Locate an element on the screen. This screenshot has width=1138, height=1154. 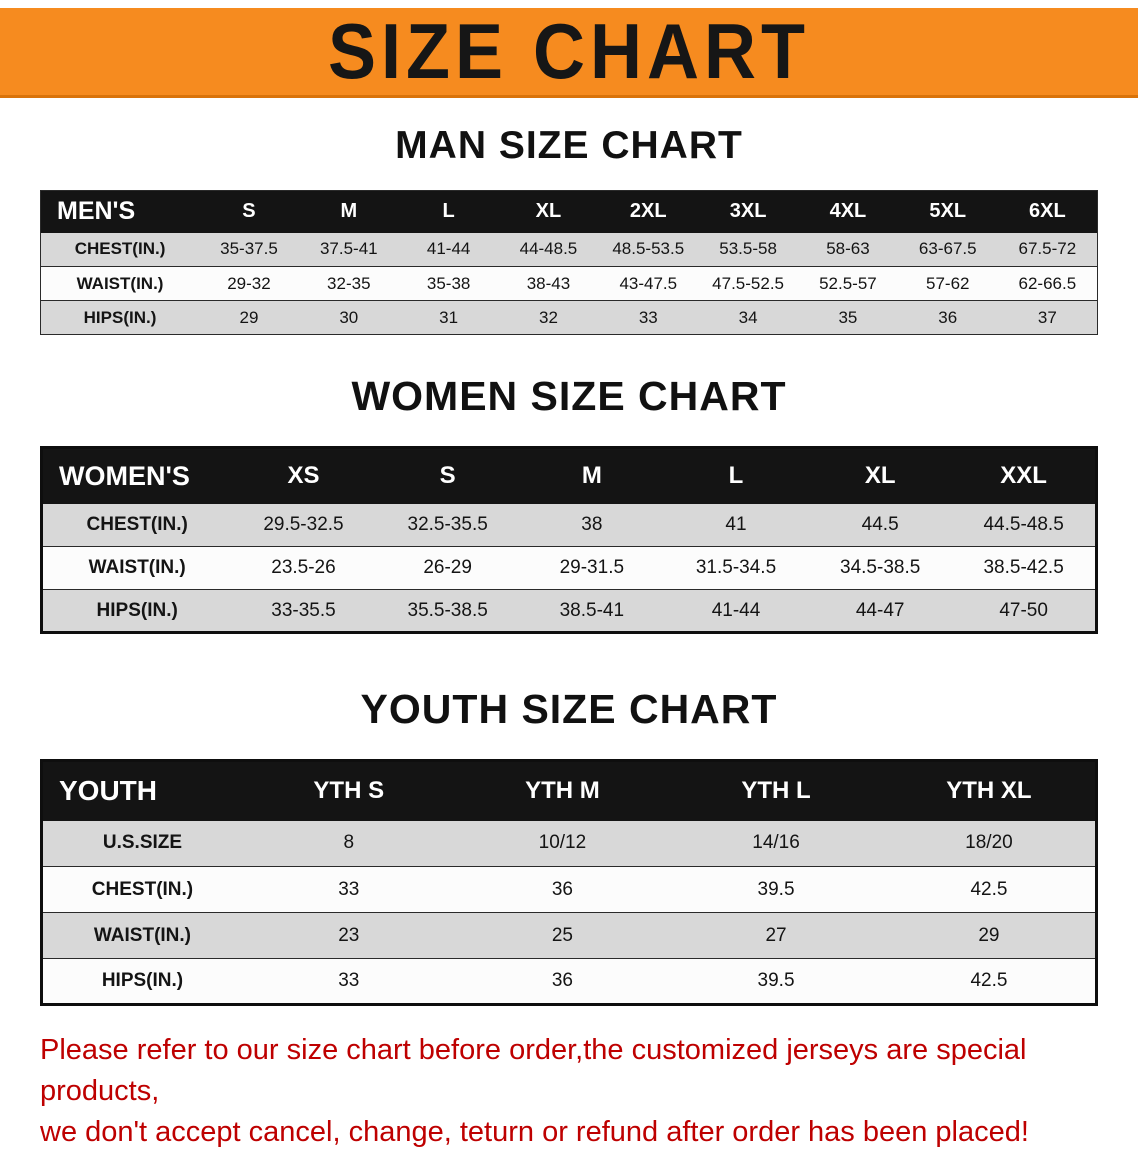
table-row: HIPS(IN.) 33 36 39.5 42.5 is located at coordinates (569, 981).